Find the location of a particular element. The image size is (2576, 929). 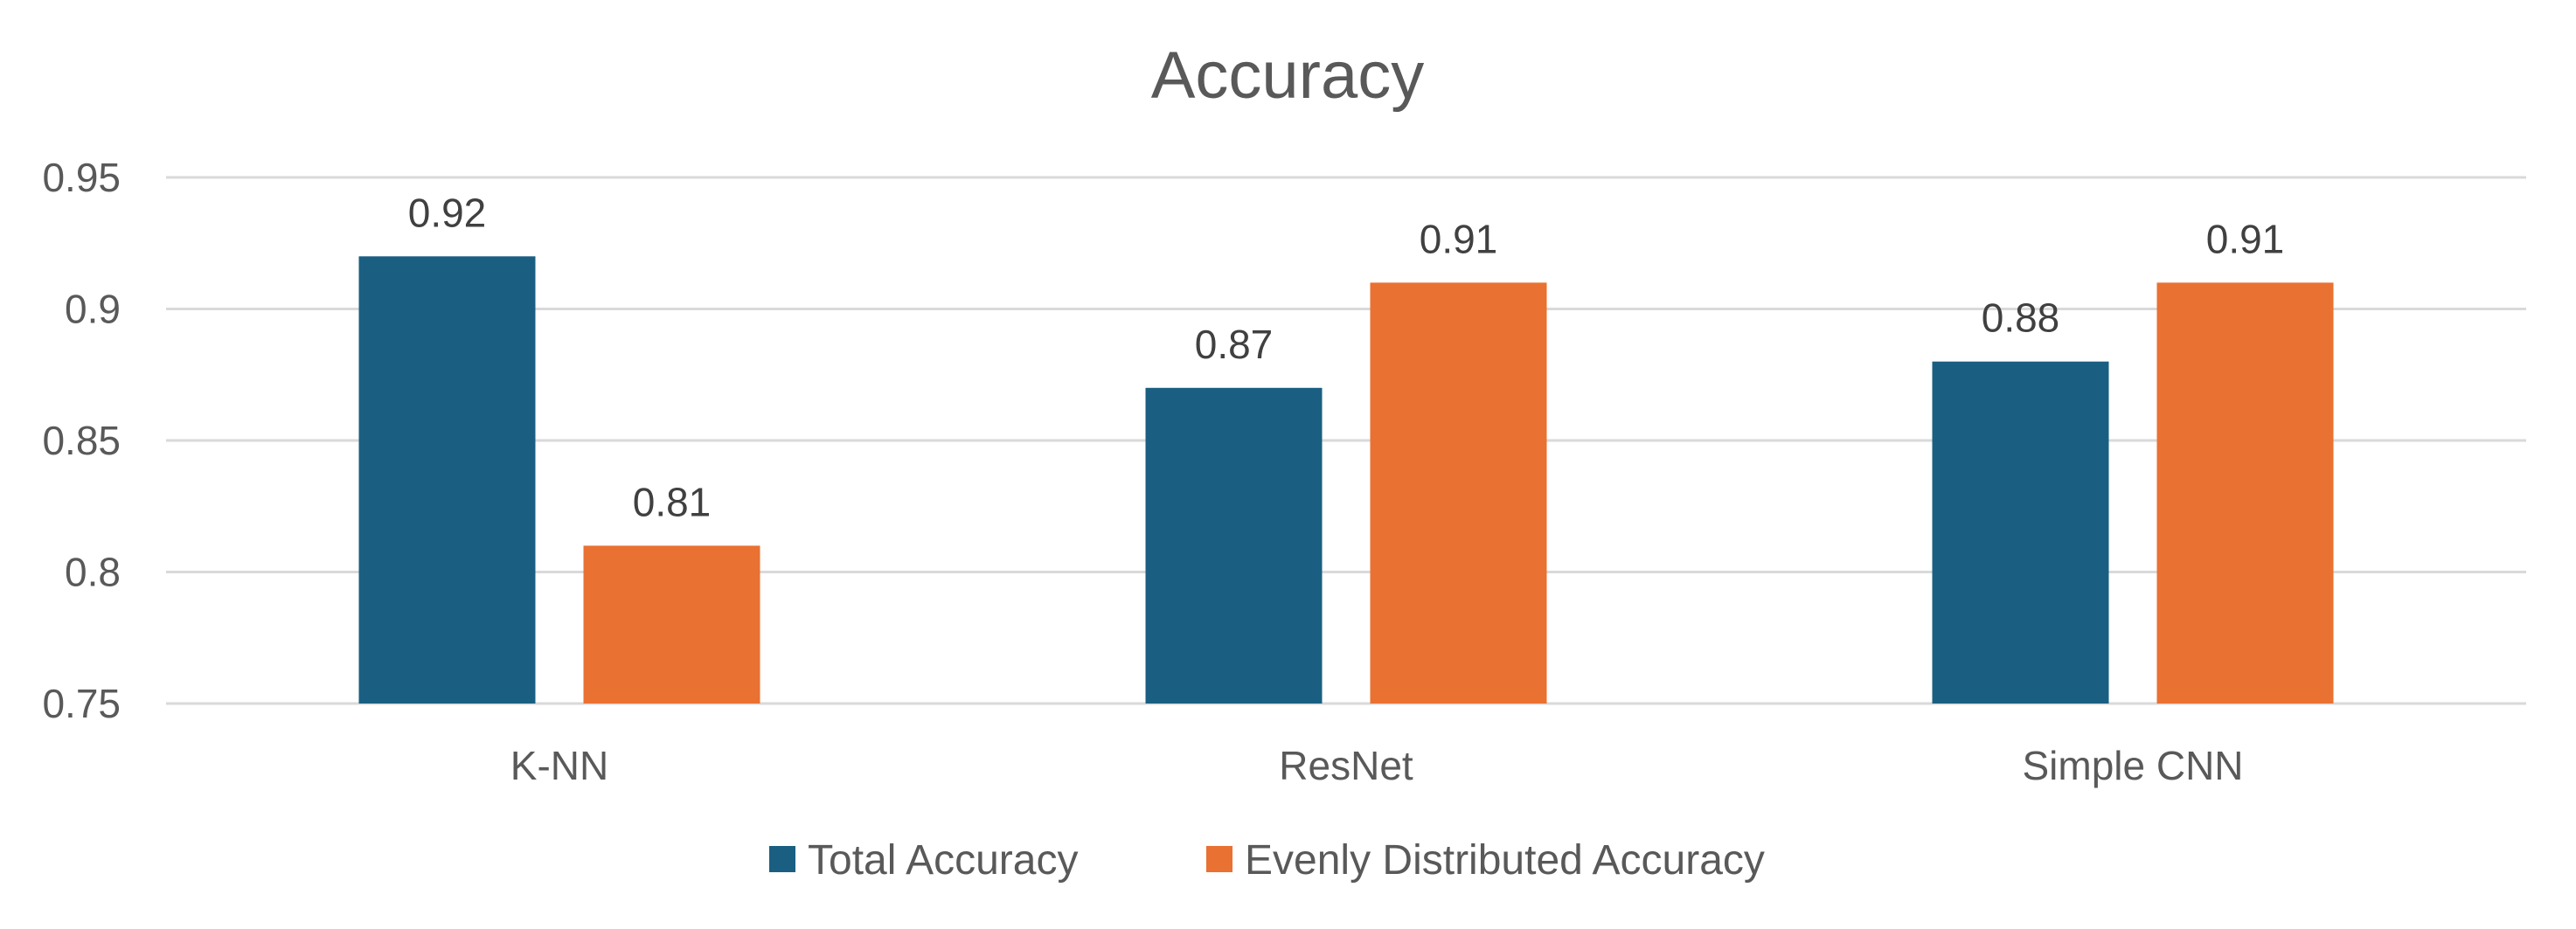

legend-label: Evenly Distributed Accuracy is located at coordinates (1505, 860).